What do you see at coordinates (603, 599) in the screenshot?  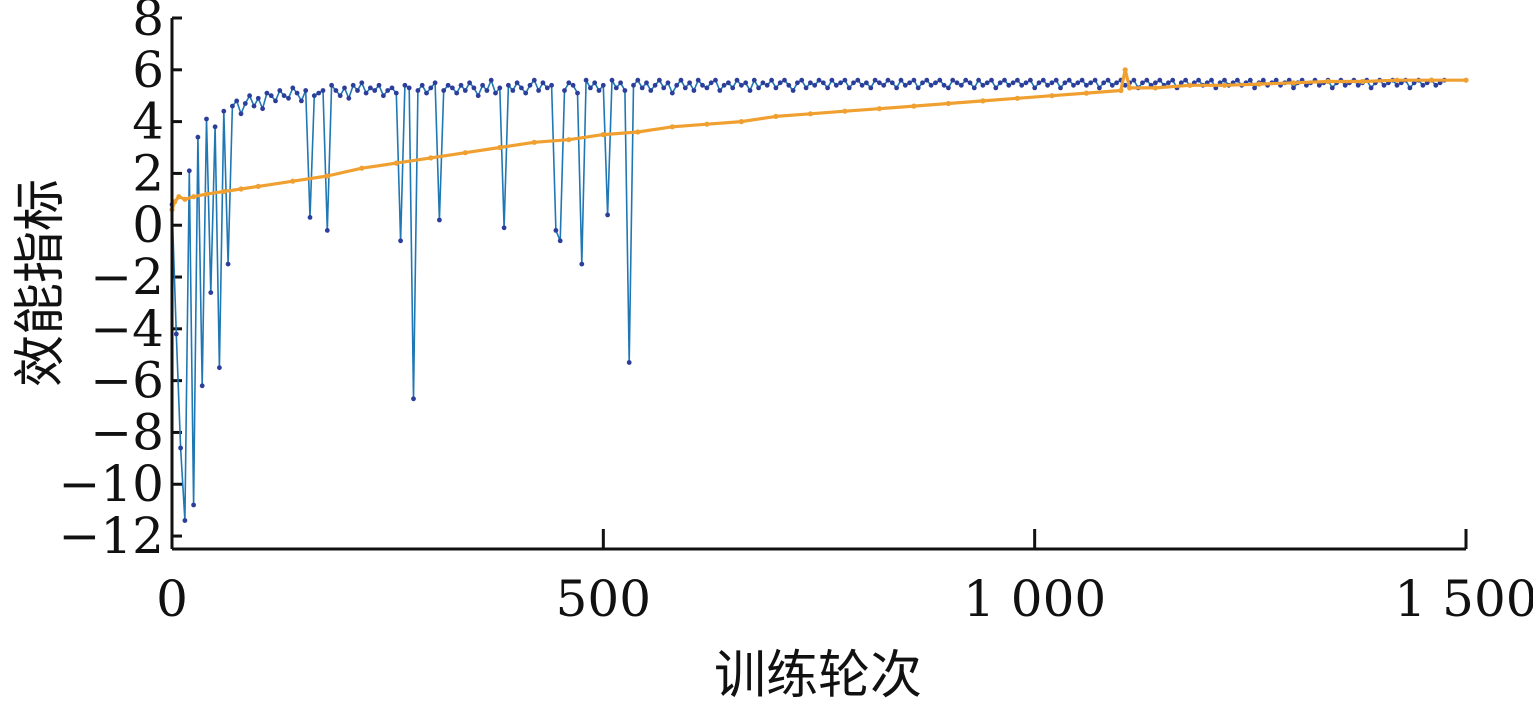 I see `x-tick-label: 500` at bounding box center [603, 599].